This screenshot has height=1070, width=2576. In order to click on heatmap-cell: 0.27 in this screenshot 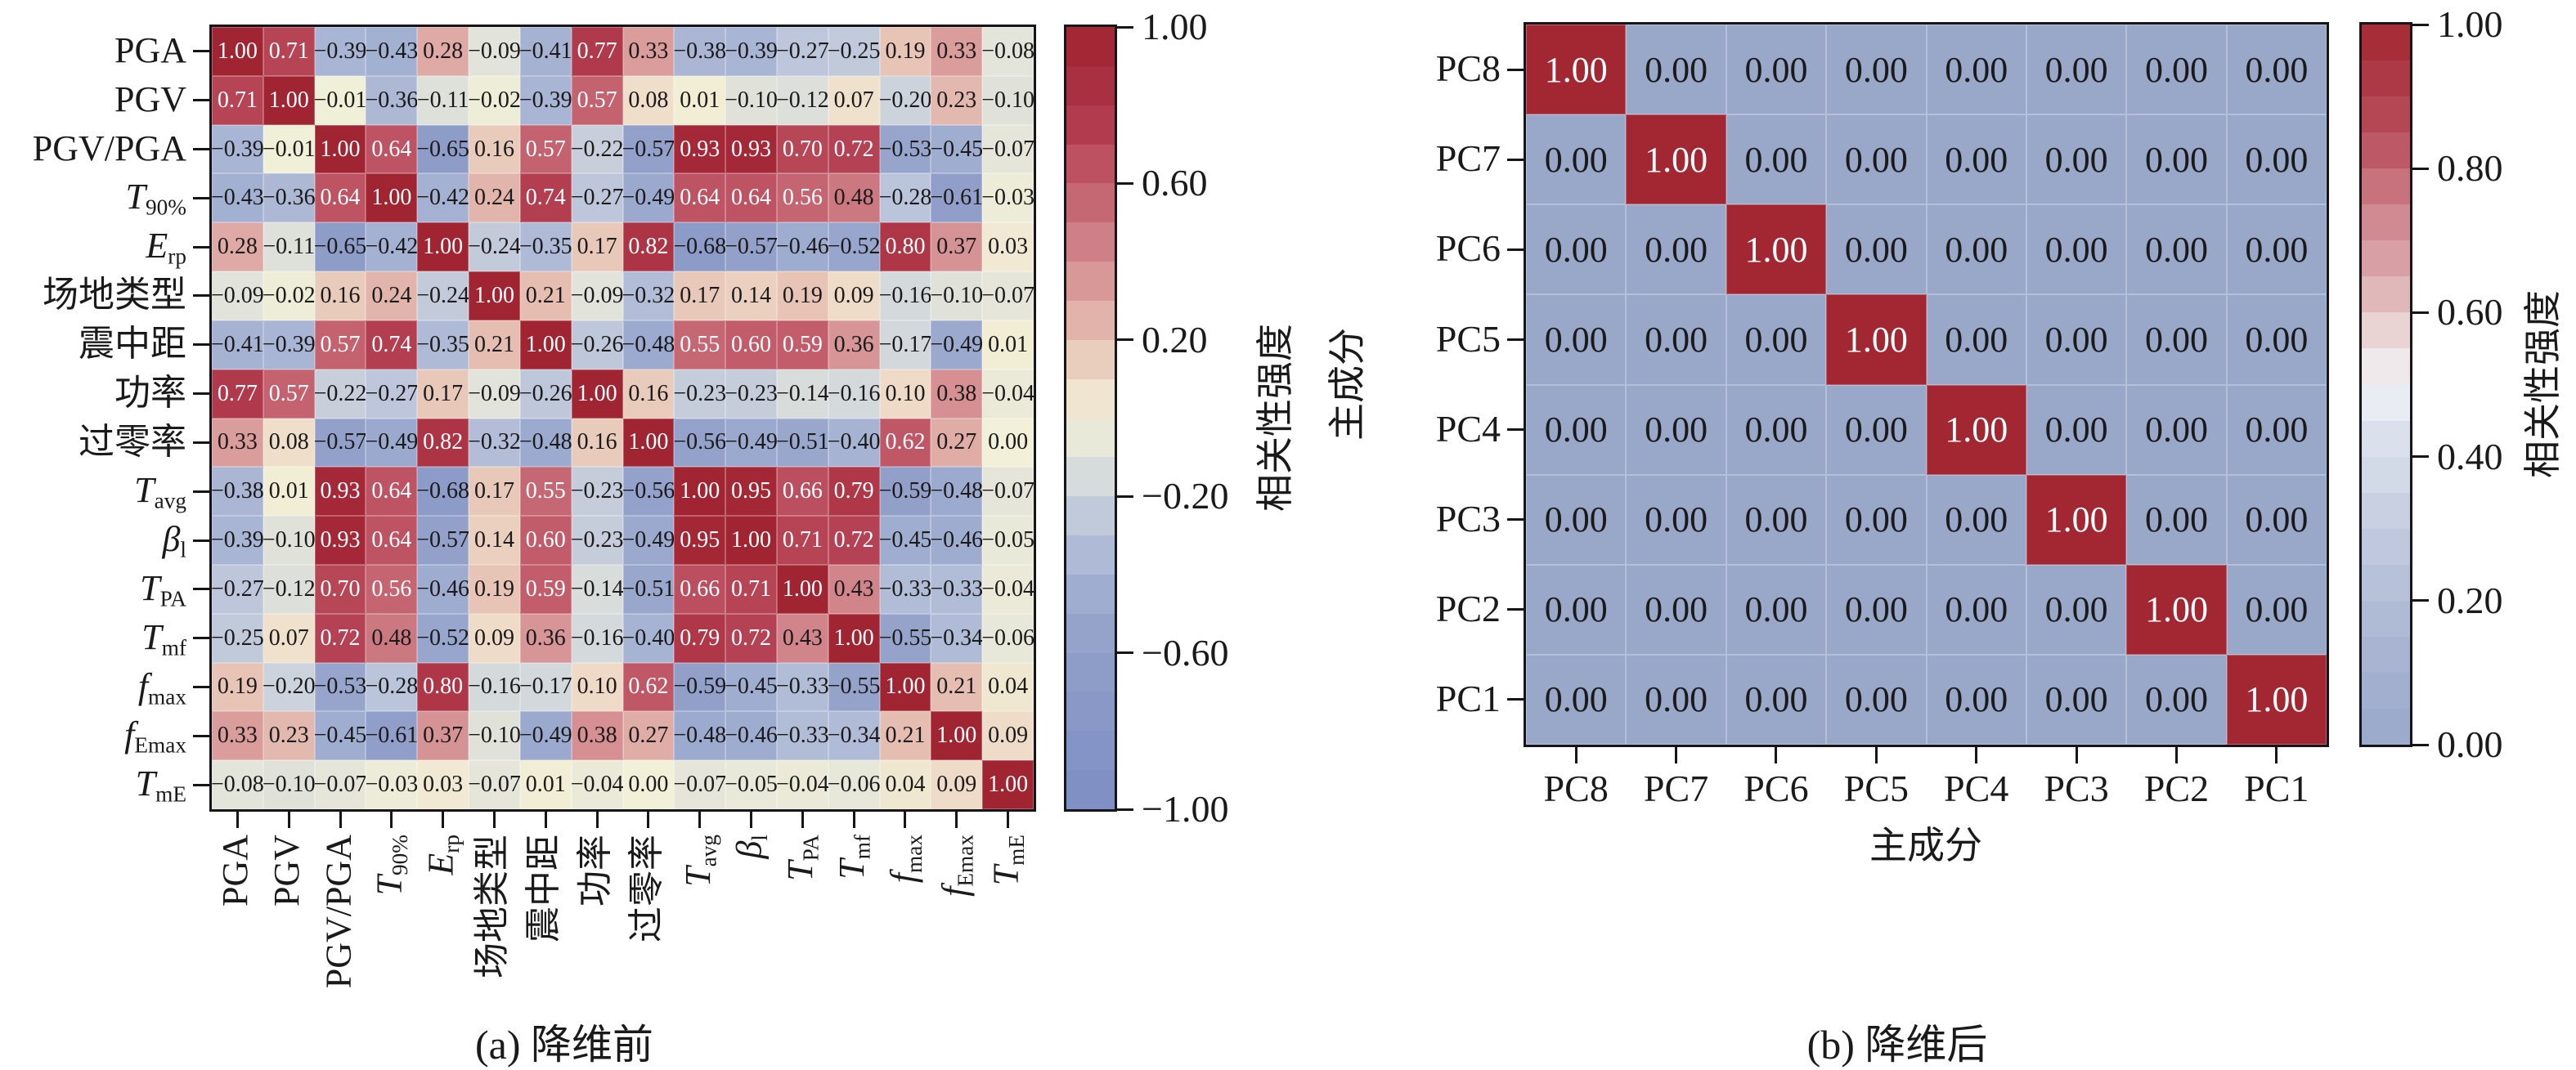, I will do `click(649, 736)`.